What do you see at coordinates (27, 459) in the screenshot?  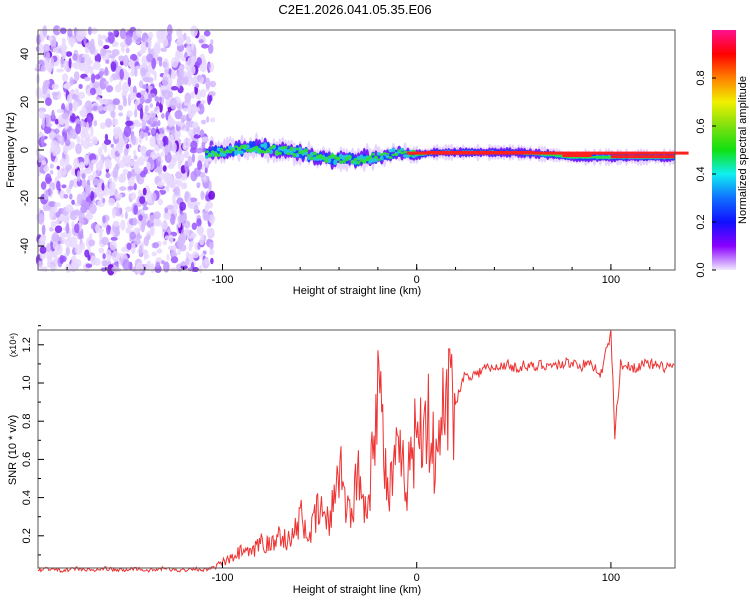 I see `y-tick-label: 0.6` at bounding box center [27, 459].